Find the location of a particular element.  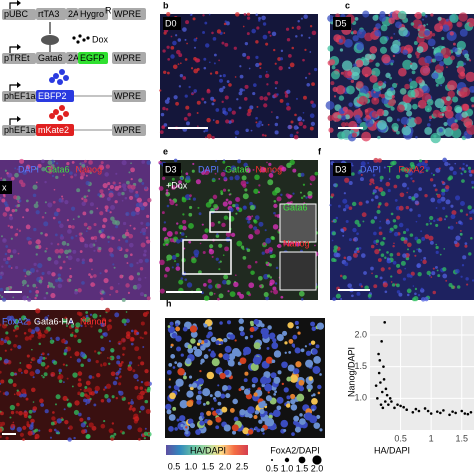

tag-bg is located at coordinates (342, 23).